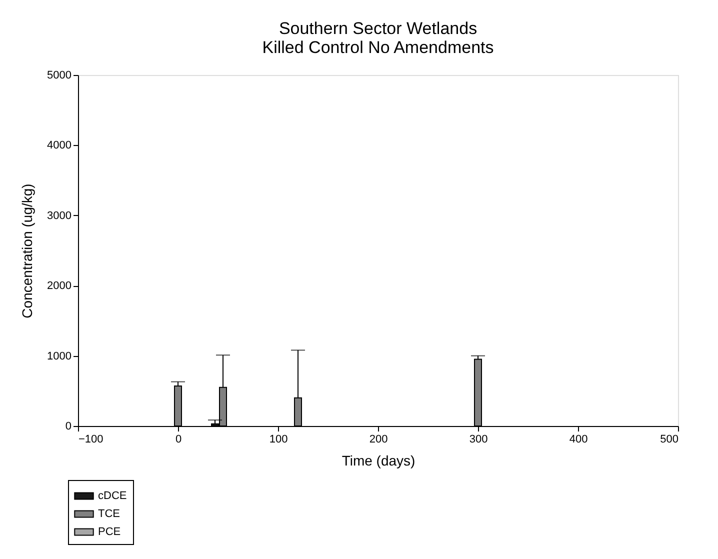  I want to click on x-tick-label: 200, so click(378, 440).